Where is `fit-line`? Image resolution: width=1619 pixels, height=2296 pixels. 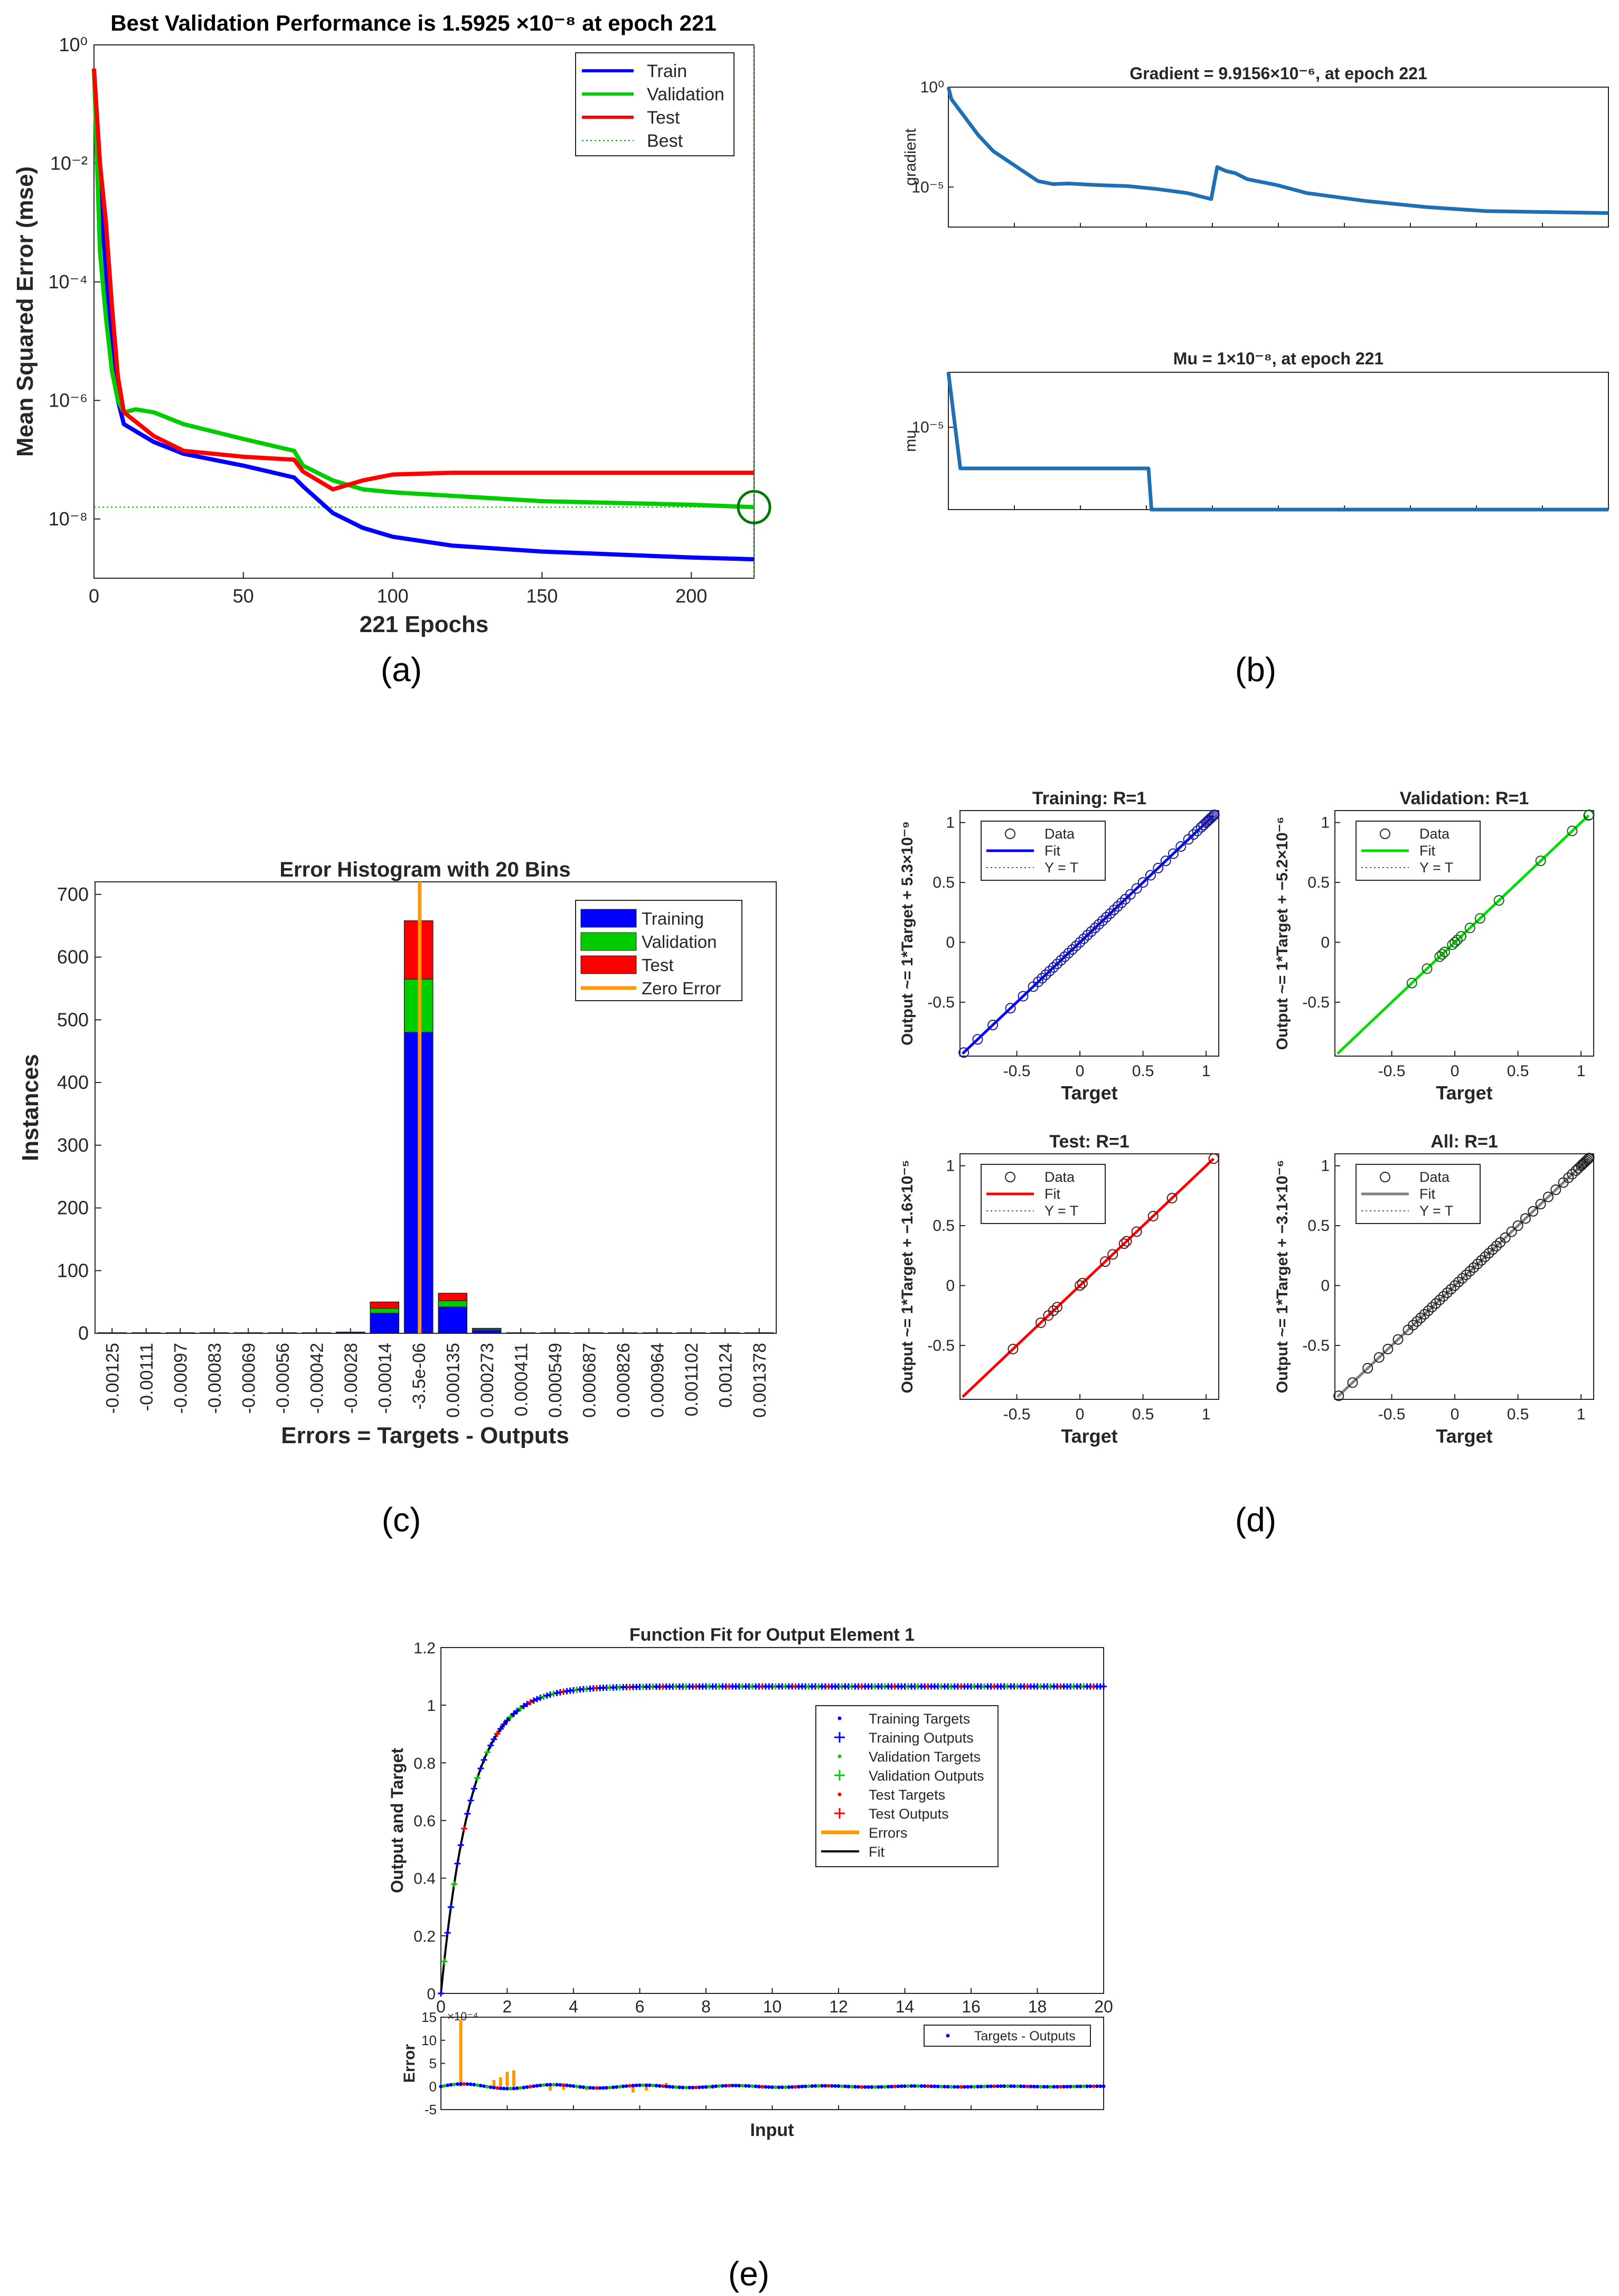 fit-line is located at coordinates (1088, 1278).